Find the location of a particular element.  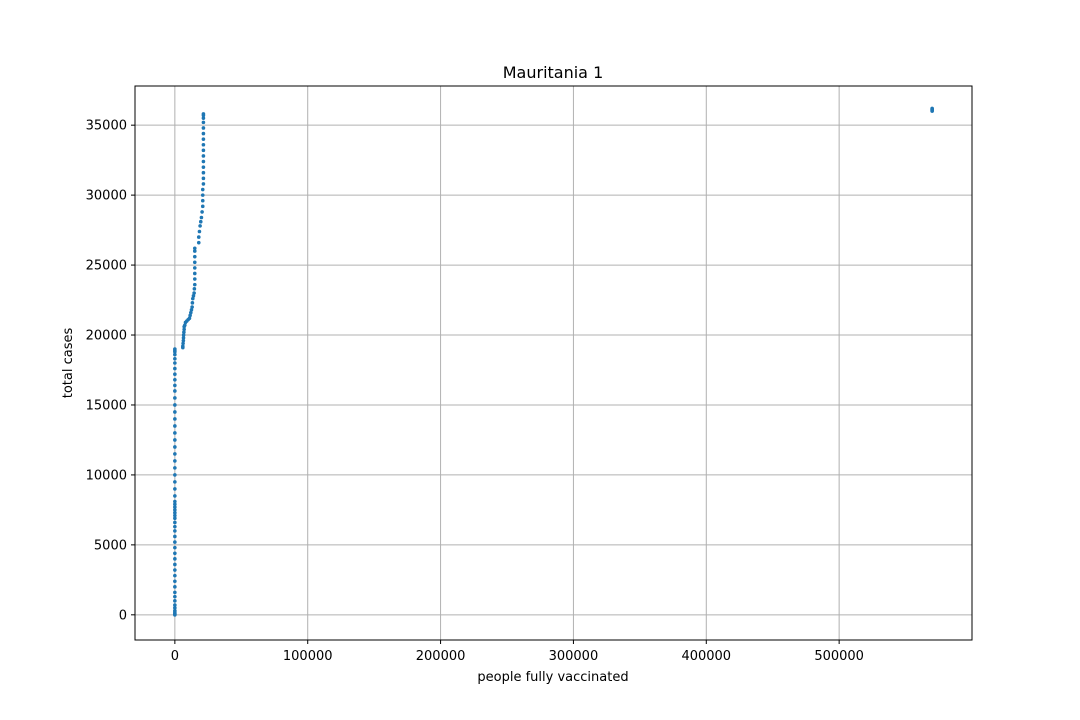

y-tick-label: 10000 is located at coordinates (106, 475).